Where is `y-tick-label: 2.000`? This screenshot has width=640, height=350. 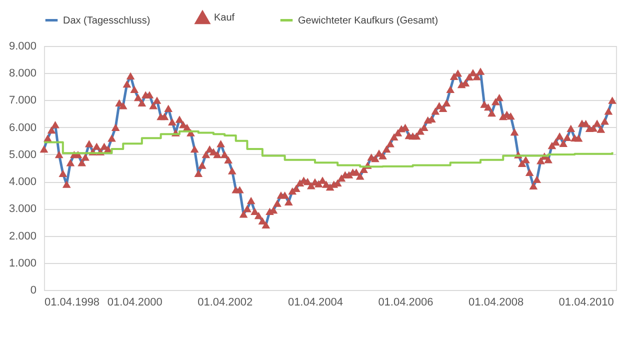 y-tick-label: 2.000 is located at coordinates (22, 236).